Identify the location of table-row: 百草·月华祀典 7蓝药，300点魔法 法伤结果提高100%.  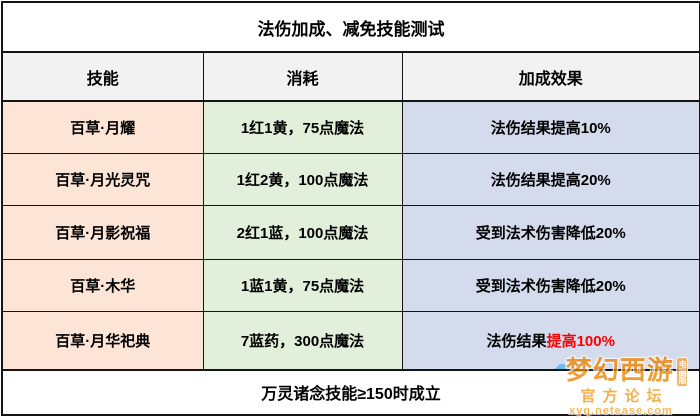
(350, 340).